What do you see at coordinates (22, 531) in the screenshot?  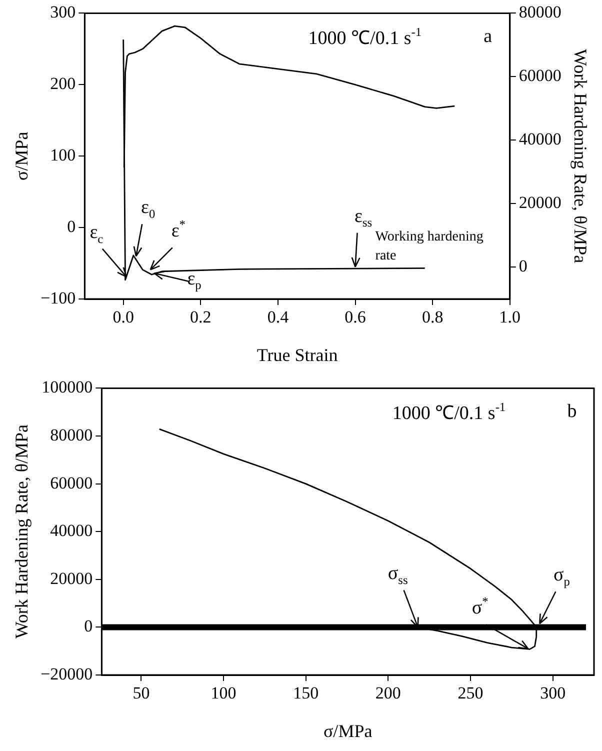 I see `y-axis-title: Work Hardening Rate, θ/MPa` at bounding box center [22, 531].